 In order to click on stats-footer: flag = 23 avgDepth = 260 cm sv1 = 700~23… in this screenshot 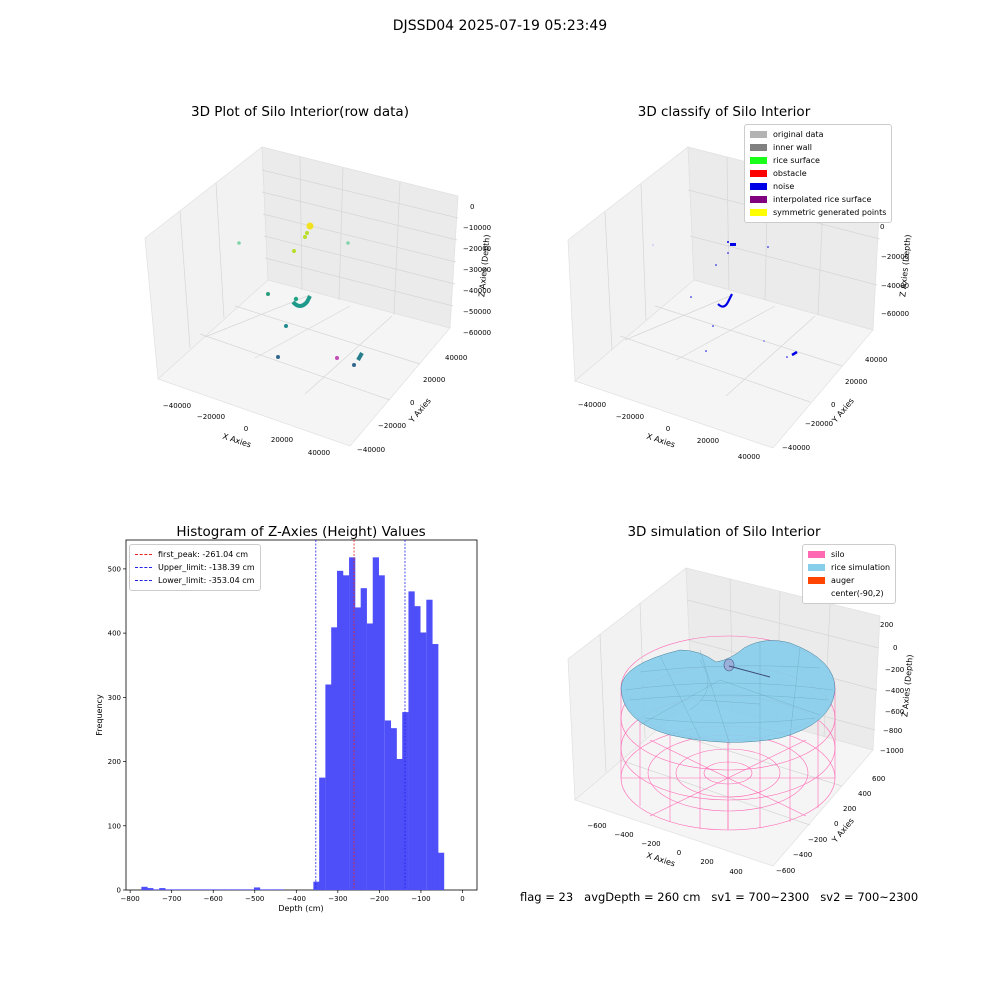, I will do `click(719, 897)`.